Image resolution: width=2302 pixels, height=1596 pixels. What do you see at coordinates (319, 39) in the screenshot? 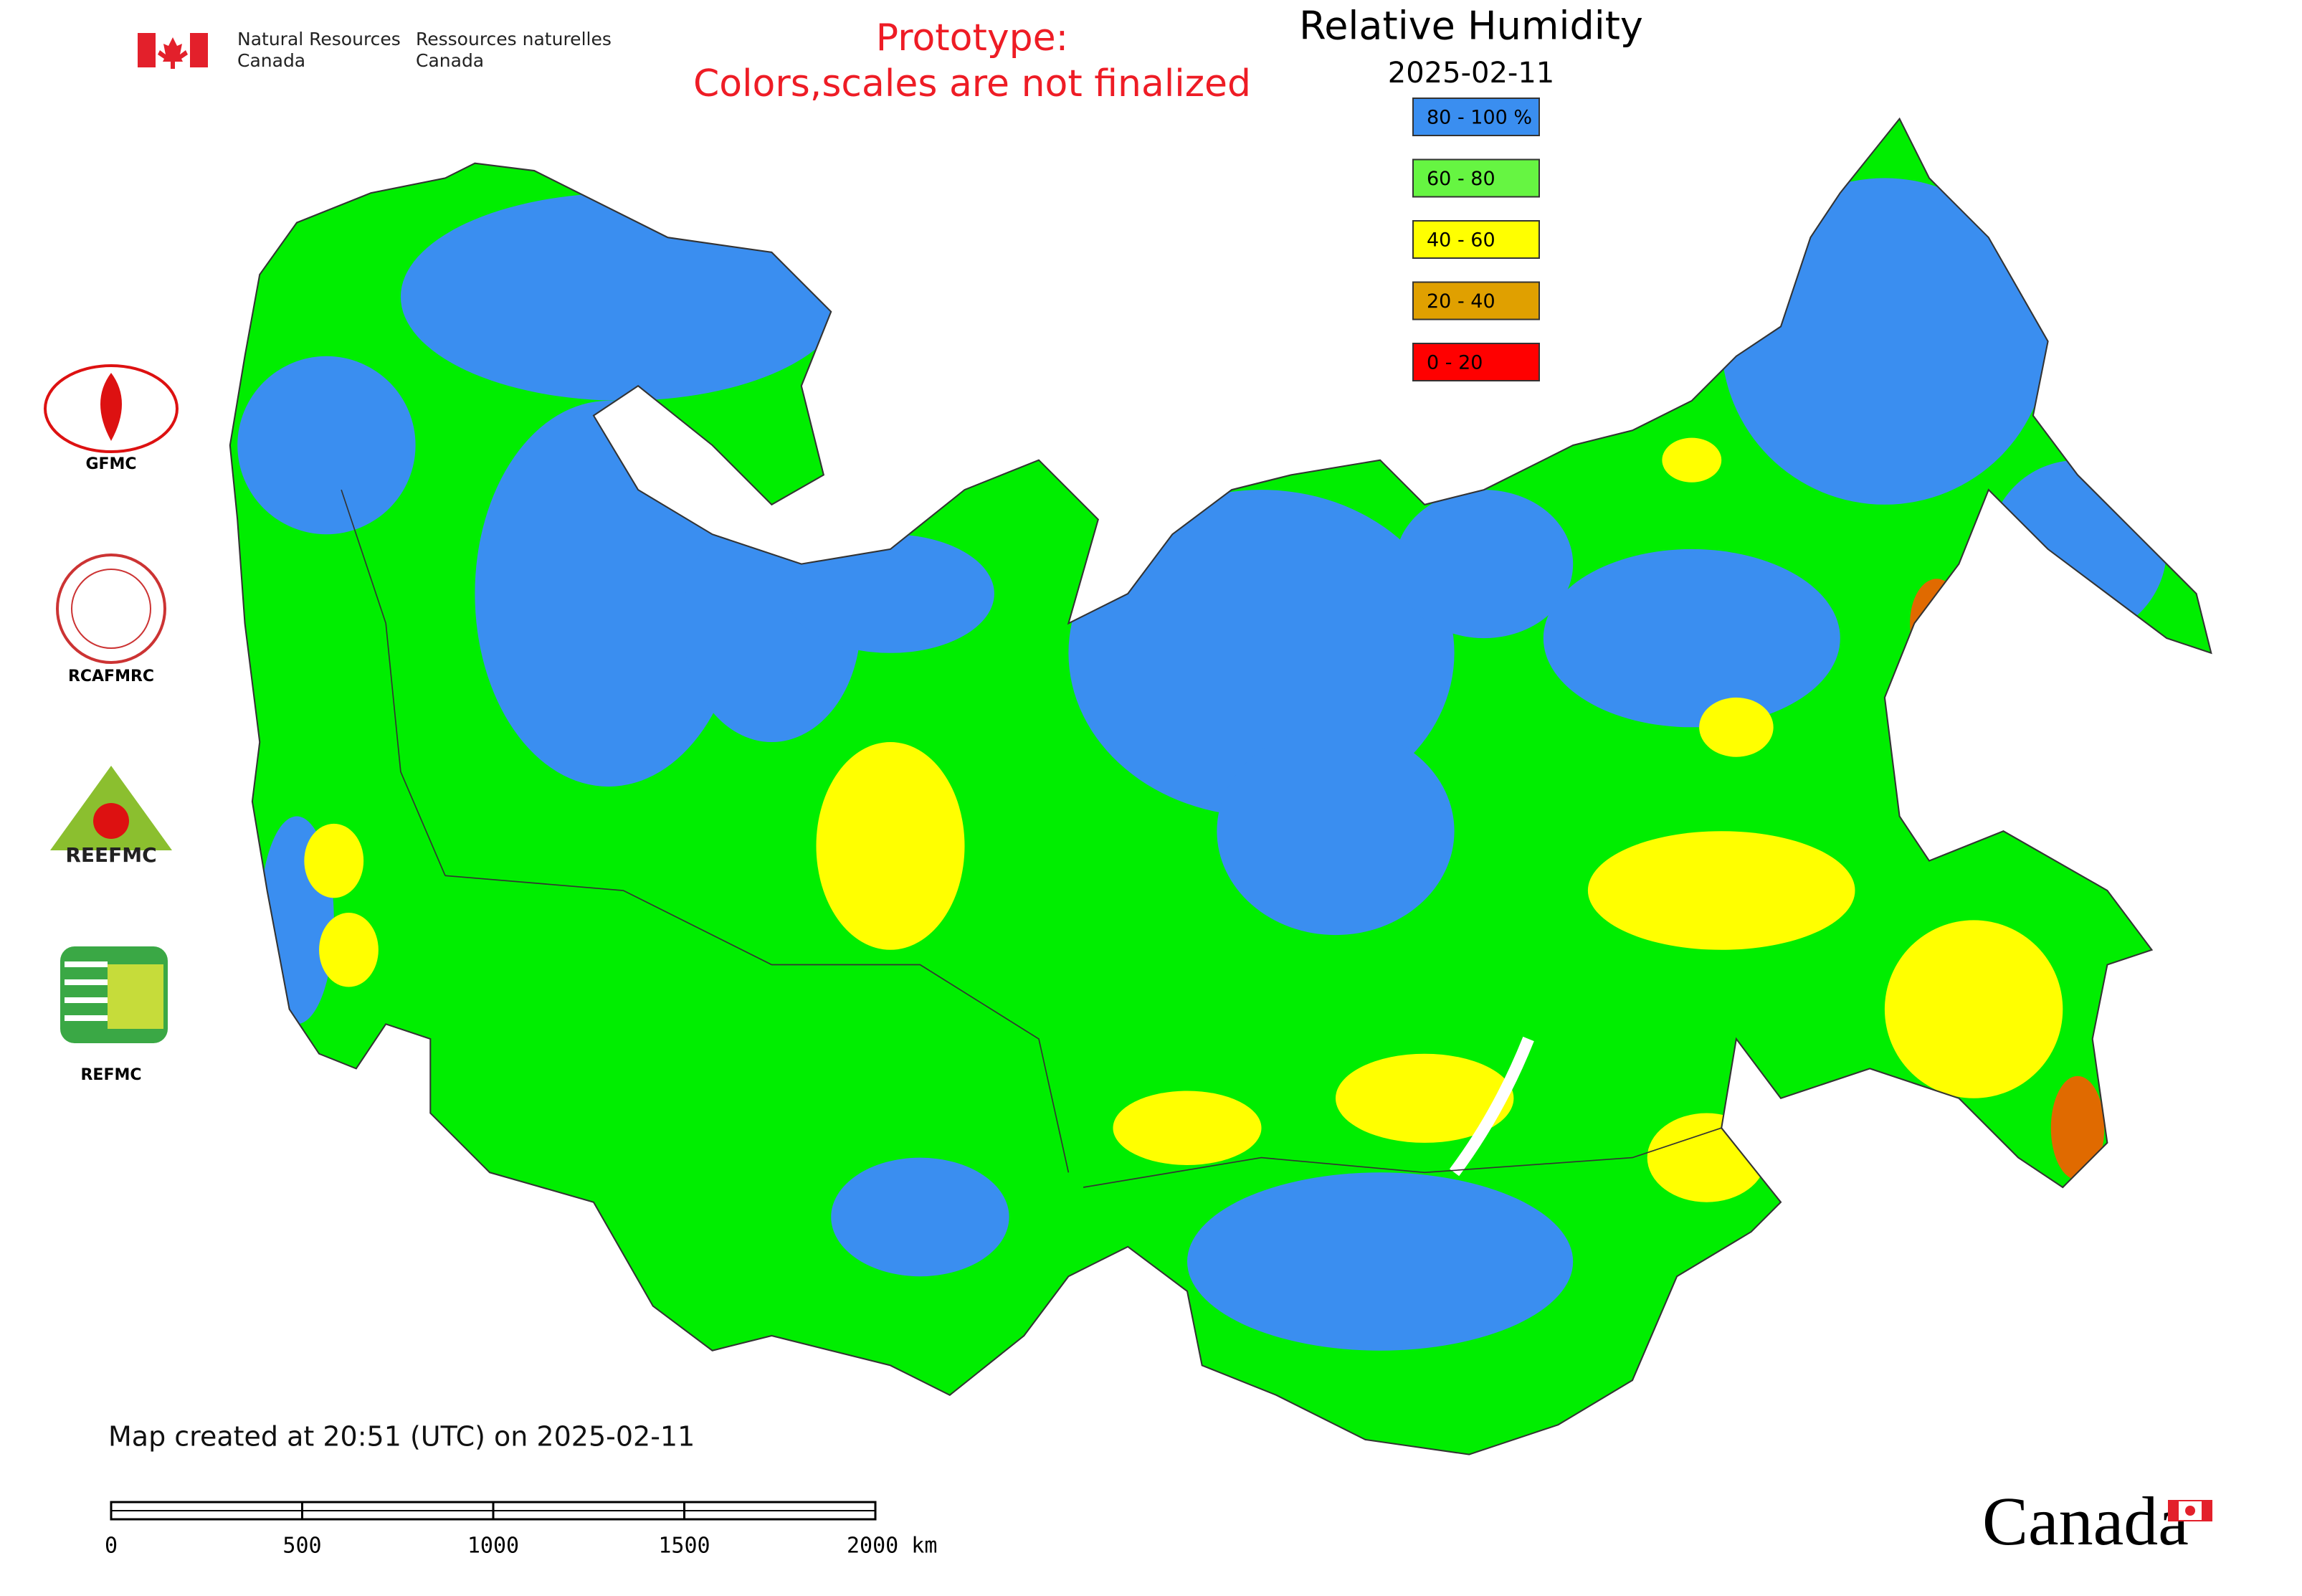
I see `agency-en-1: Natural Resources` at bounding box center [319, 39].